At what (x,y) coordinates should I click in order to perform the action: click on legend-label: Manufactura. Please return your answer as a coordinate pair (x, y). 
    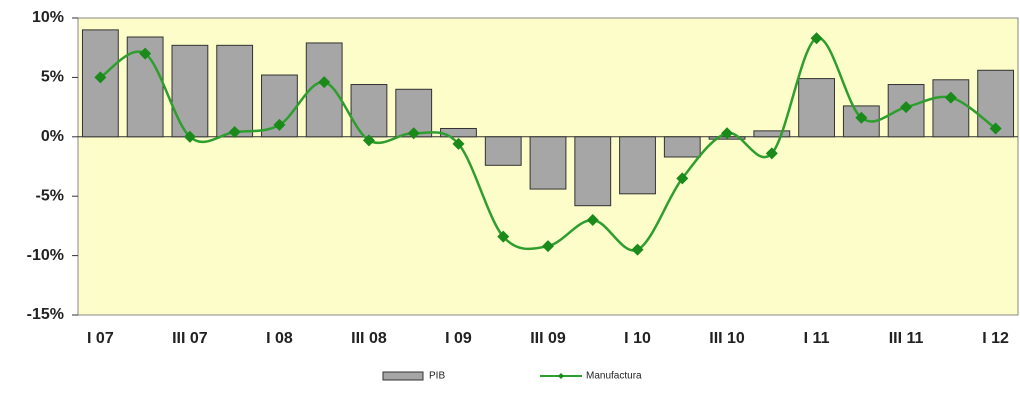
    Looking at the image, I should click on (614, 376).